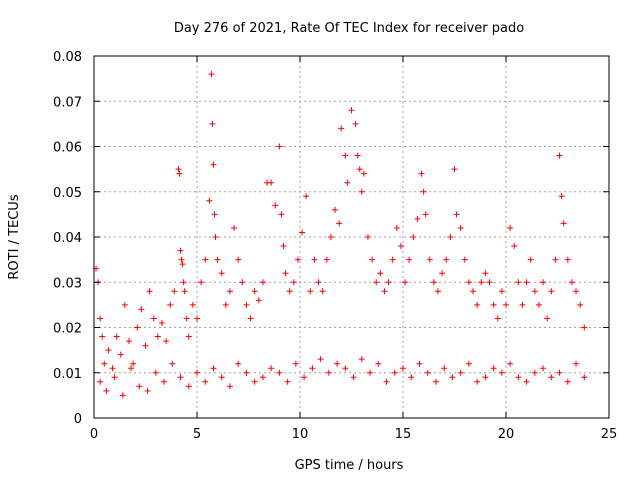 This screenshot has height=480, width=640. What do you see at coordinates (67, 329) in the screenshot?
I see `y-tick-label: 0.02` at bounding box center [67, 329].